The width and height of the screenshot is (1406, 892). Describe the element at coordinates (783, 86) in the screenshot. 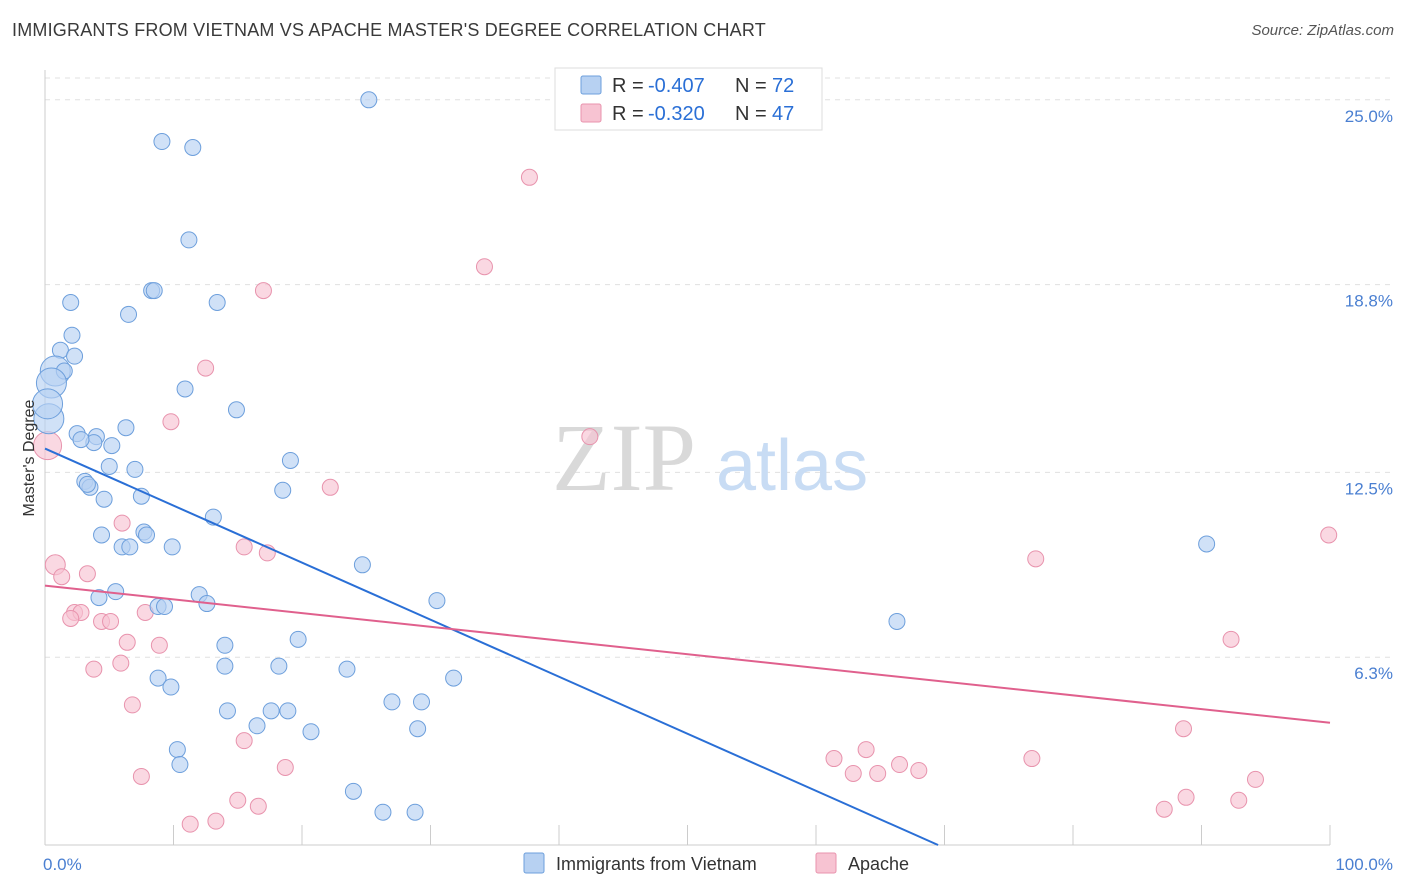

I see `legend-n-value-vietnam: 72` at that location.